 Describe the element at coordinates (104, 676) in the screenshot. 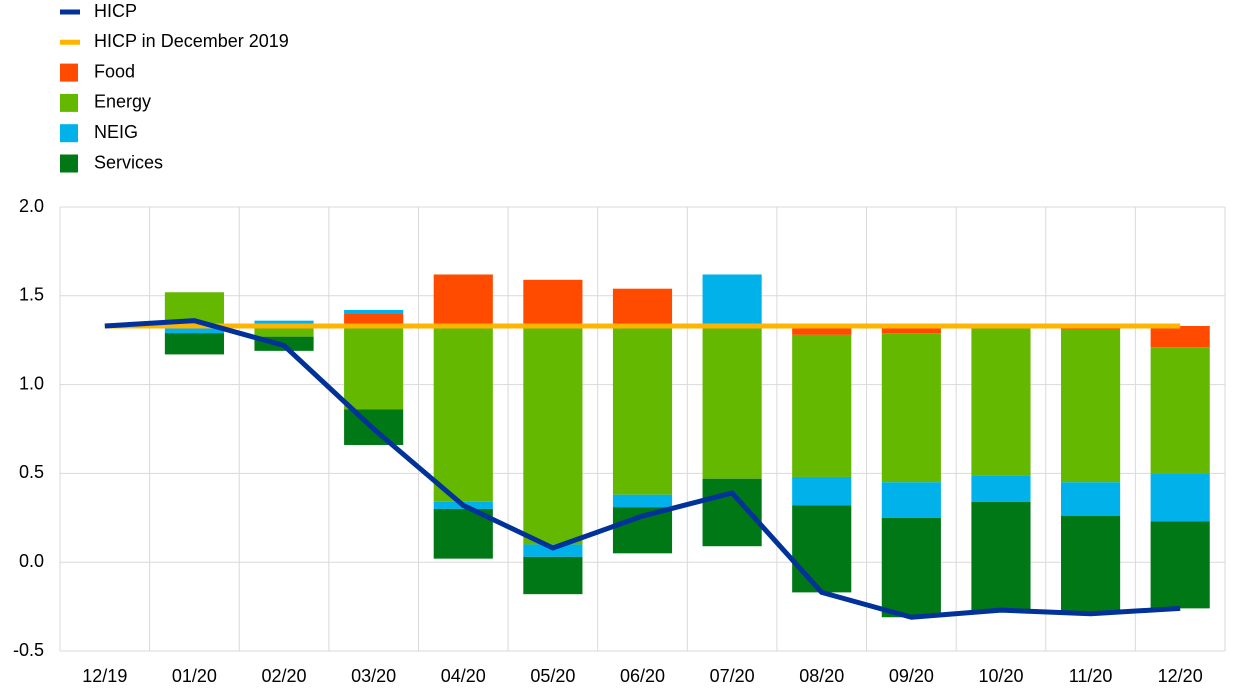

I see `x-tick-label: 12/19` at that location.